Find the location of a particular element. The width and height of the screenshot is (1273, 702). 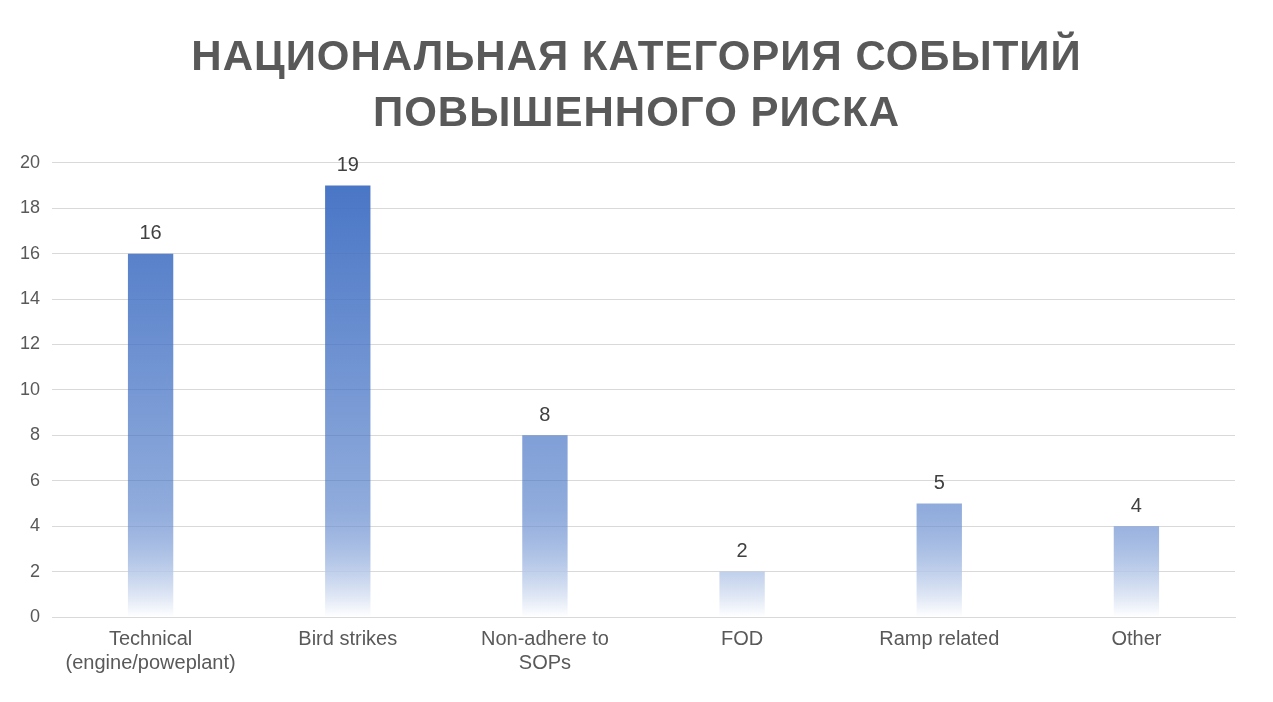

x-tick-label: FOD is located at coordinates (742, 637).